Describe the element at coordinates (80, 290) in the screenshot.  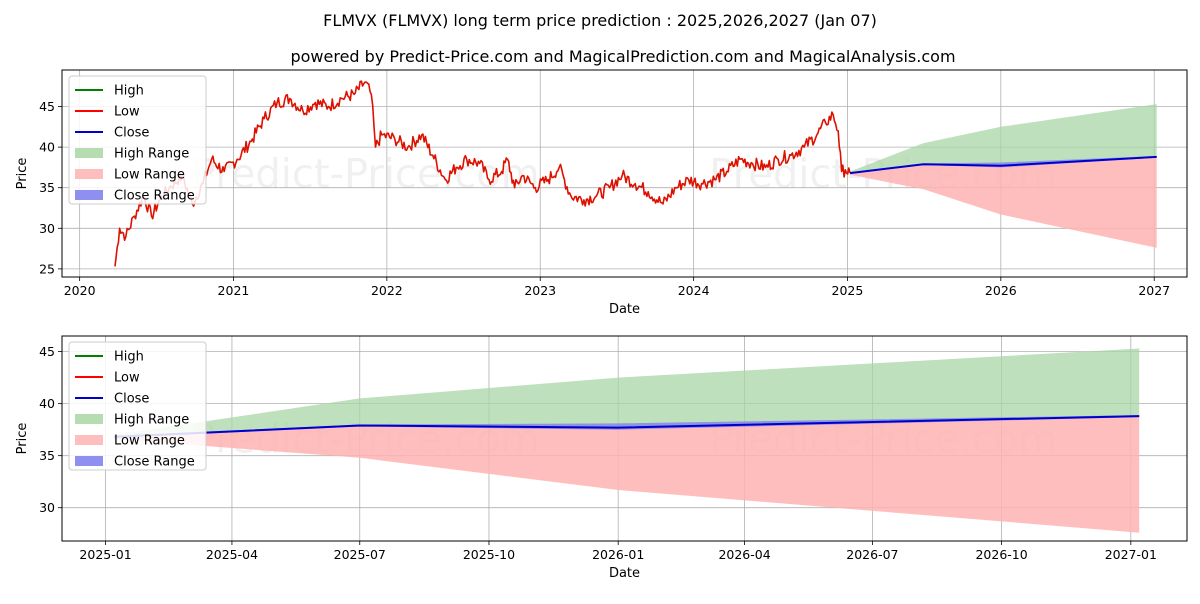
I see `x-tick-label: 2020` at that location.